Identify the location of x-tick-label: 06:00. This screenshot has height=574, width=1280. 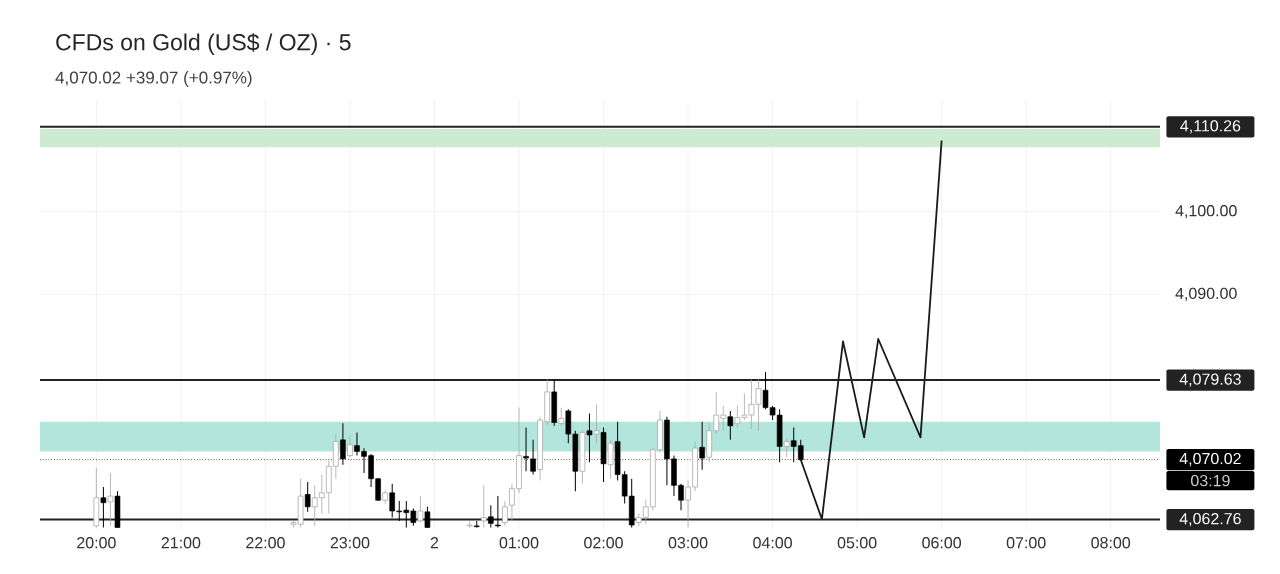
(942, 543).